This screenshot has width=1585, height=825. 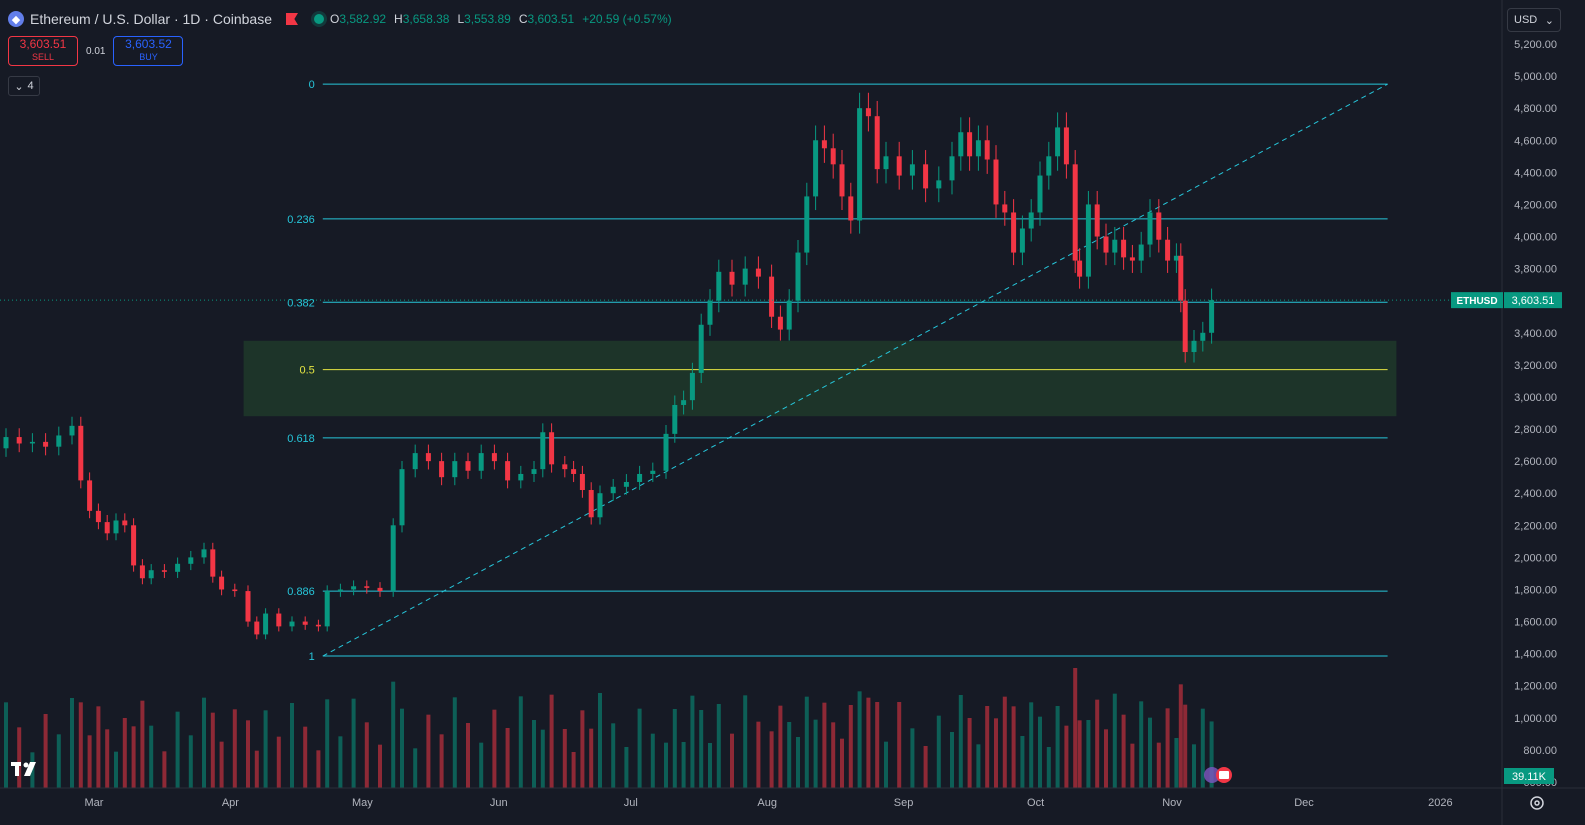 What do you see at coordinates (1529, 777) in the screenshot?
I see `volume-tag-label: 39.11K` at bounding box center [1529, 777].